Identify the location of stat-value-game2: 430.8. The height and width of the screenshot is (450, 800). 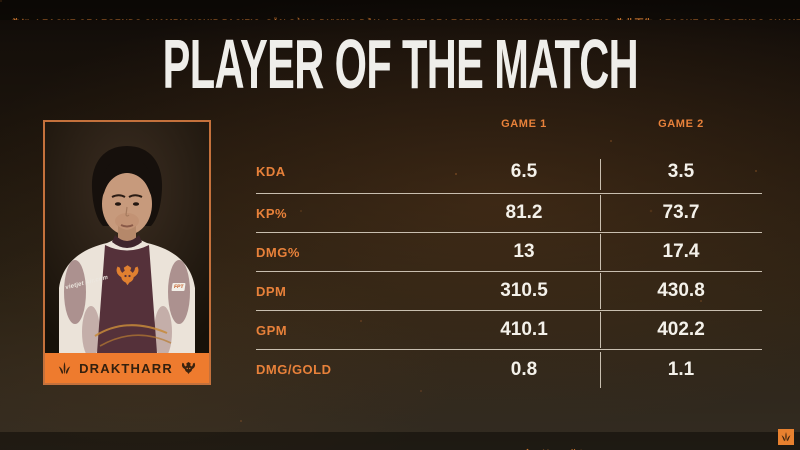
(681, 291).